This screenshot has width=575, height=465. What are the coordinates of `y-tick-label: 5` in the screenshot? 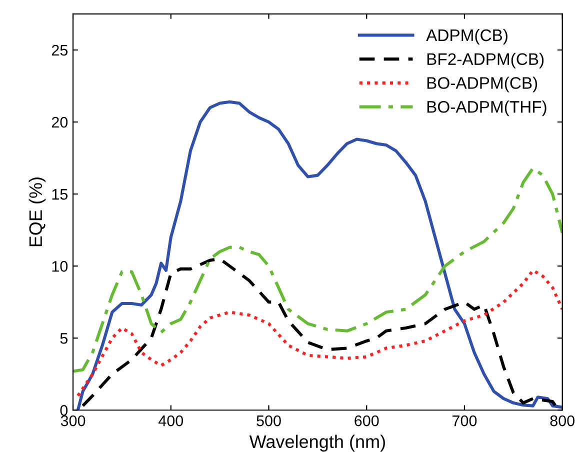 It's located at (64, 338).